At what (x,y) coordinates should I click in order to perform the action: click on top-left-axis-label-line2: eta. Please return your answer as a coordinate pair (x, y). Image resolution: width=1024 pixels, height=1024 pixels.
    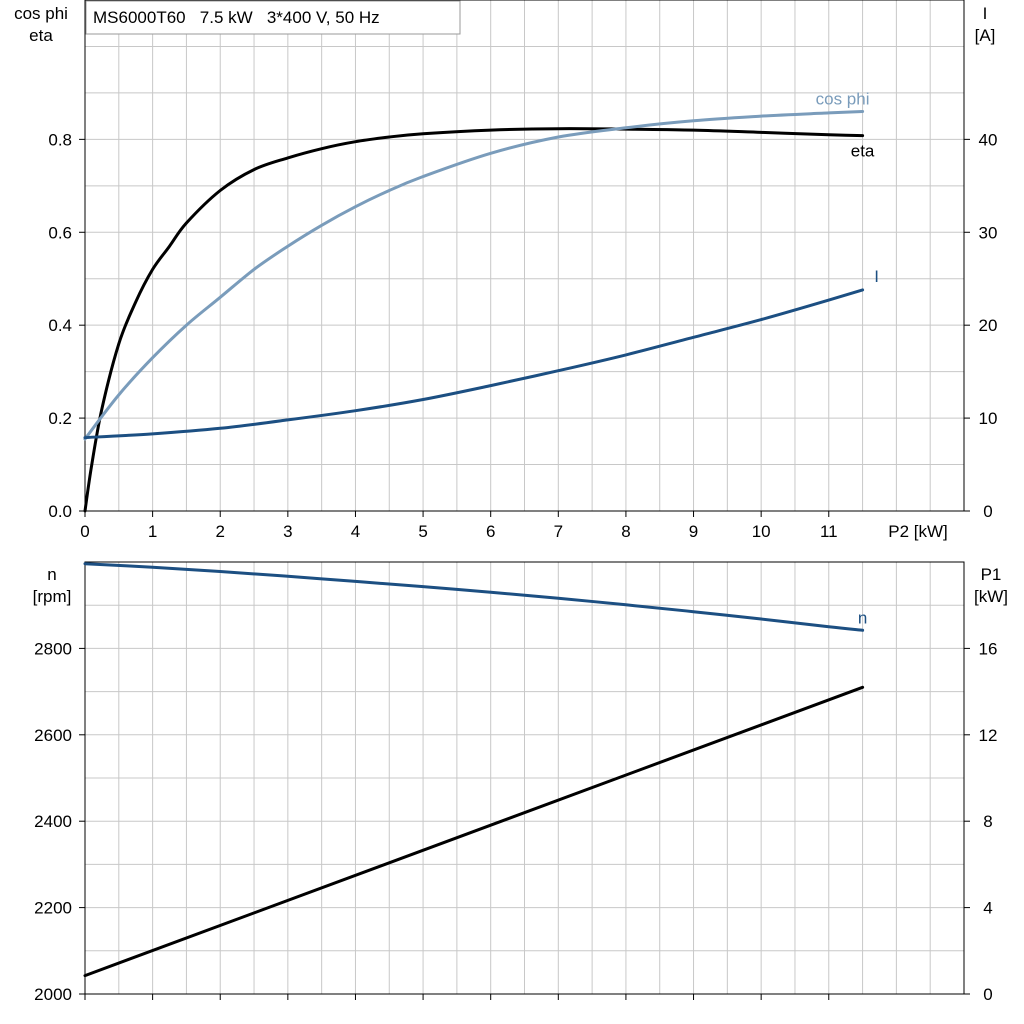
    Looking at the image, I should click on (41, 35).